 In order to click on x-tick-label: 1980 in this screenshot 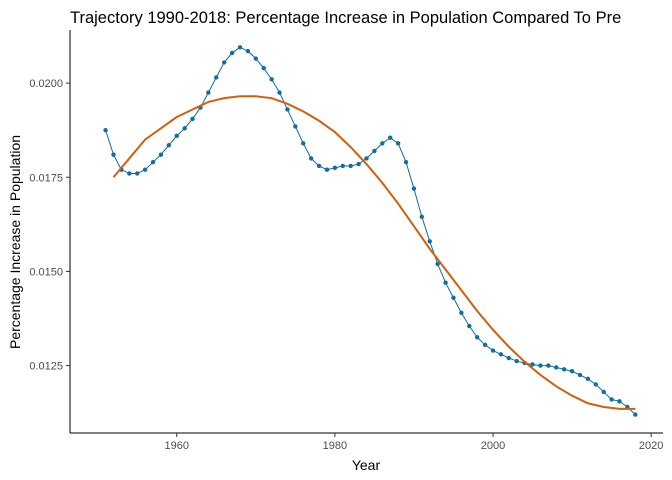, I will do `click(335, 446)`.